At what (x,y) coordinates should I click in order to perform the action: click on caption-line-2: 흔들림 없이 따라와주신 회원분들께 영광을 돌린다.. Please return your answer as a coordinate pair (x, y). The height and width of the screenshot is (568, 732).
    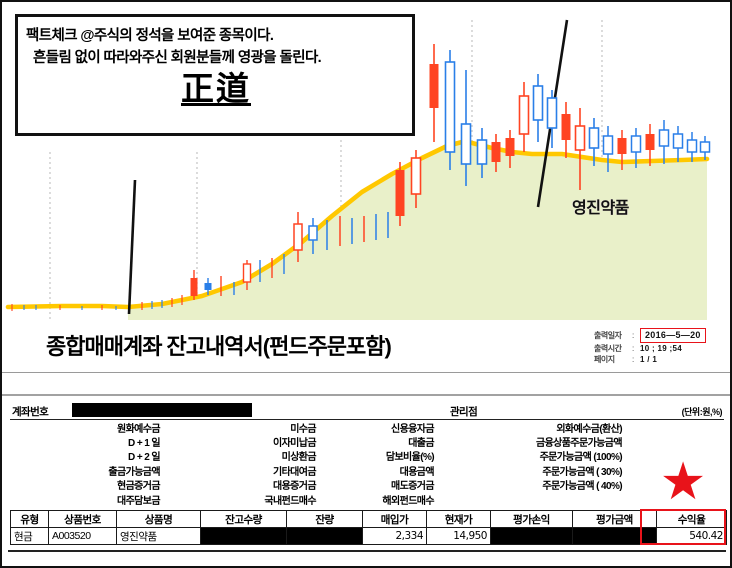
    Looking at the image, I should click on (177, 58).